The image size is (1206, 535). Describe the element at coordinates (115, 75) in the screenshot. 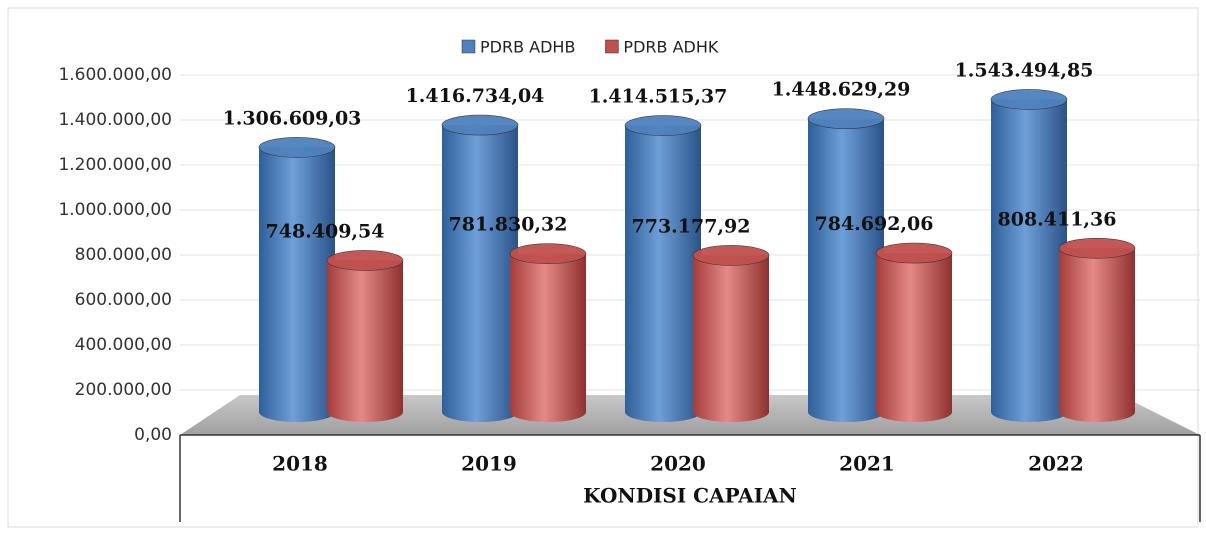

I see `y-tick-label: 1.600.000,00` at that location.